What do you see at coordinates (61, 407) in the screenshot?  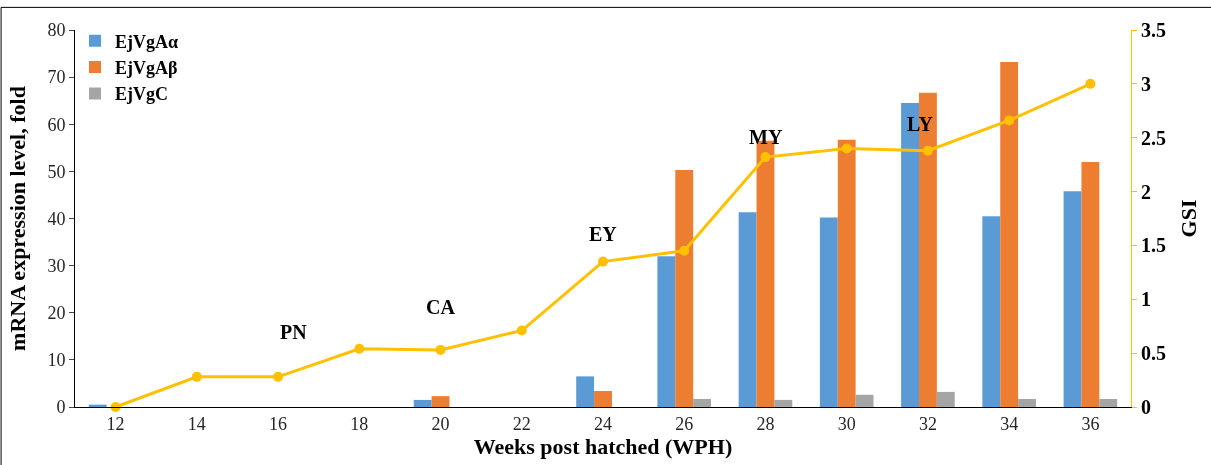 I see `y-tick-label: 0` at bounding box center [61, 407].